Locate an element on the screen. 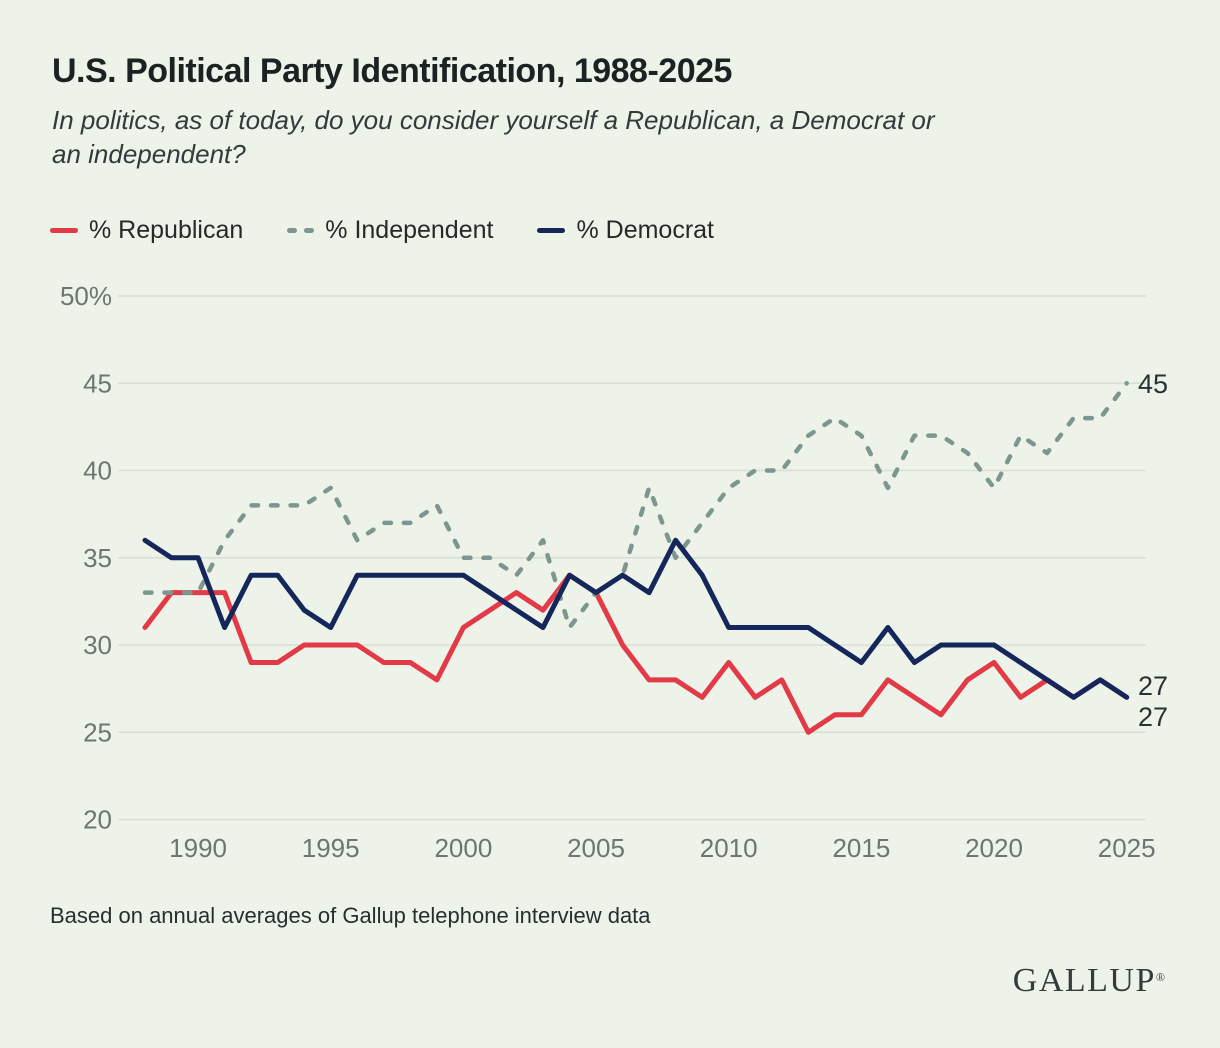  legend-item-republican: % Republican is located at coordinates (146, 230).